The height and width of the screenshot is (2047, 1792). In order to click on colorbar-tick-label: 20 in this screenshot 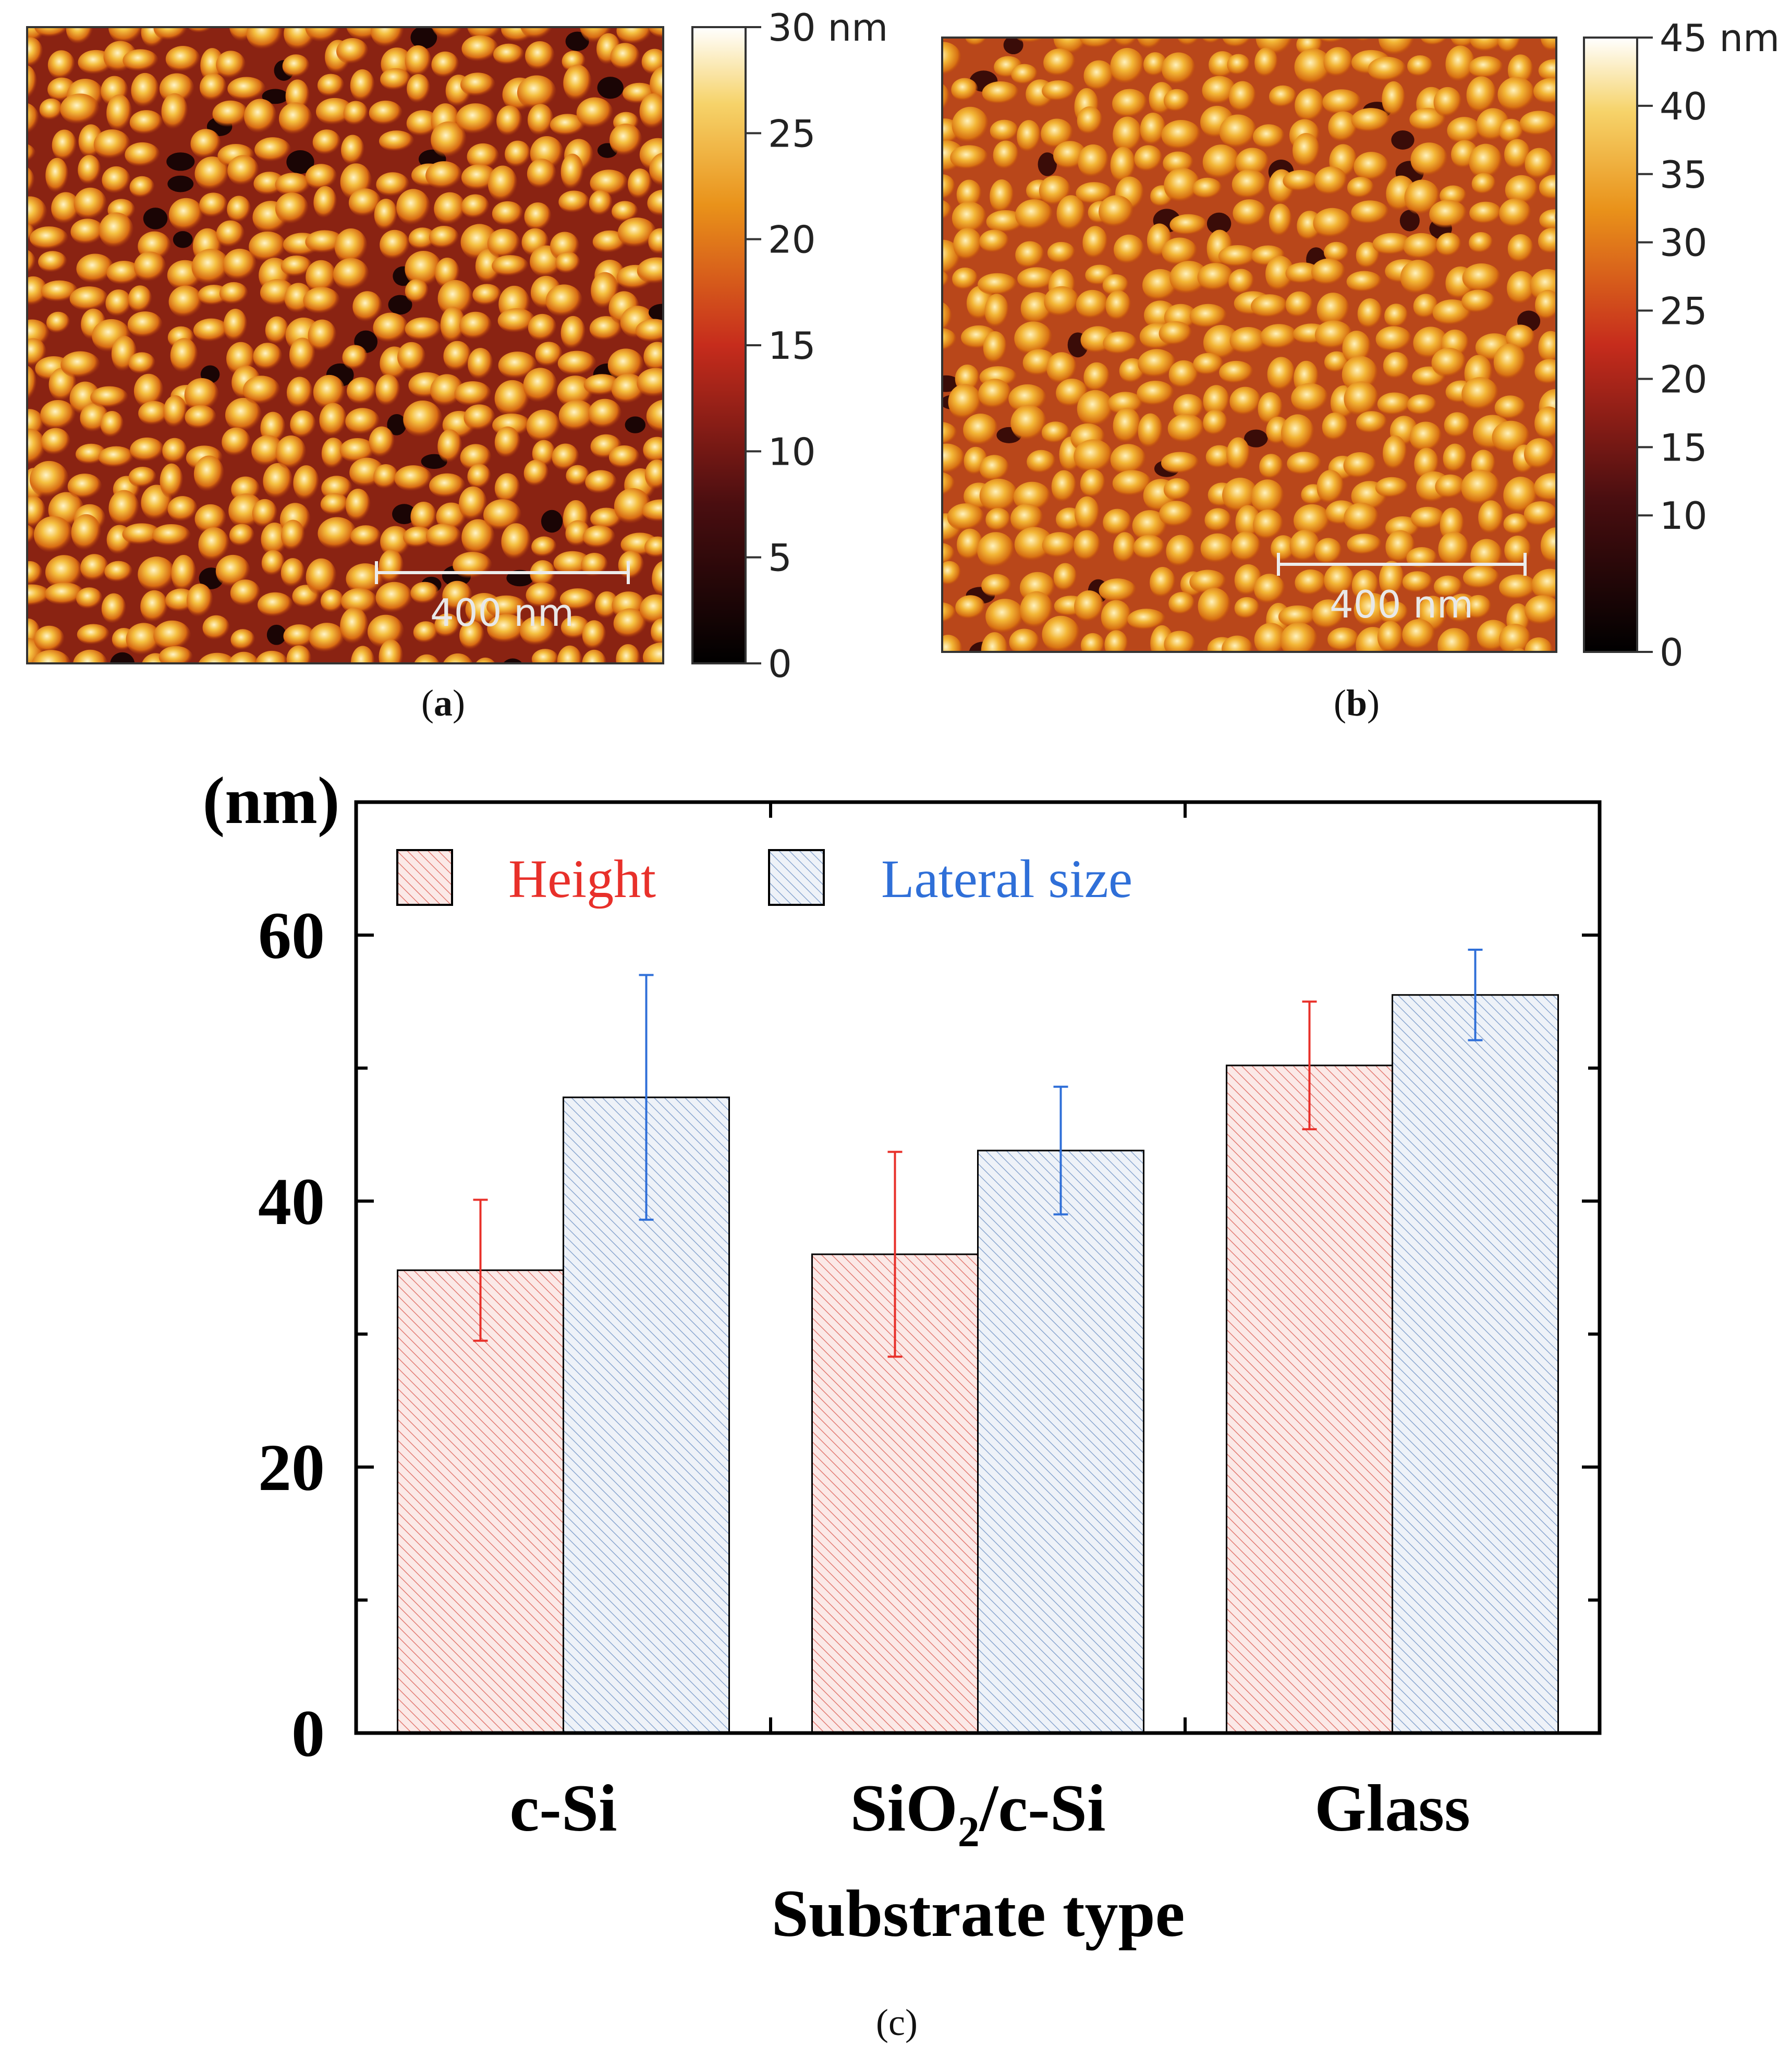, I will do `click(1684, 379)`.